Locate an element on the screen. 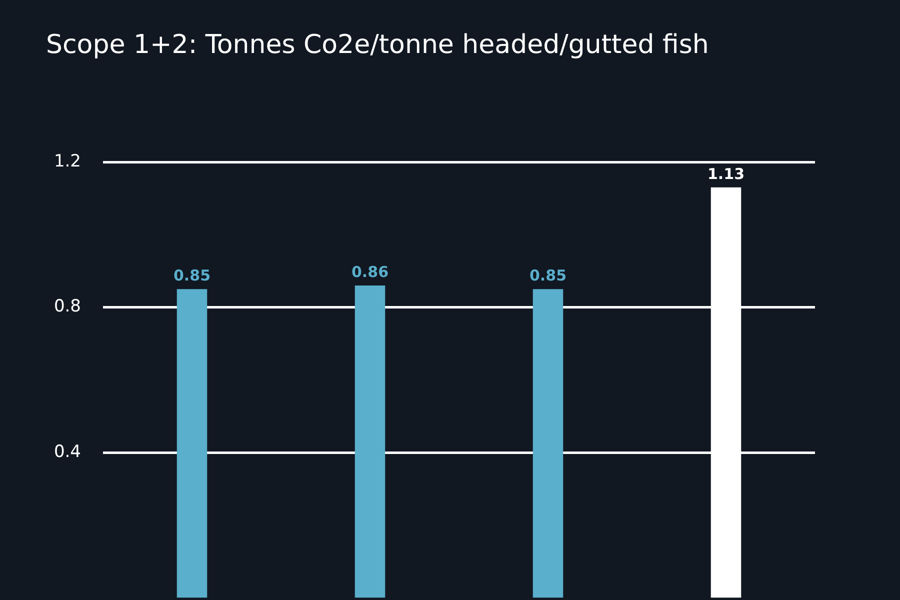 This screenshot has width=900, height=600. data-label: 0.86 is located at coordinates (370, 271).